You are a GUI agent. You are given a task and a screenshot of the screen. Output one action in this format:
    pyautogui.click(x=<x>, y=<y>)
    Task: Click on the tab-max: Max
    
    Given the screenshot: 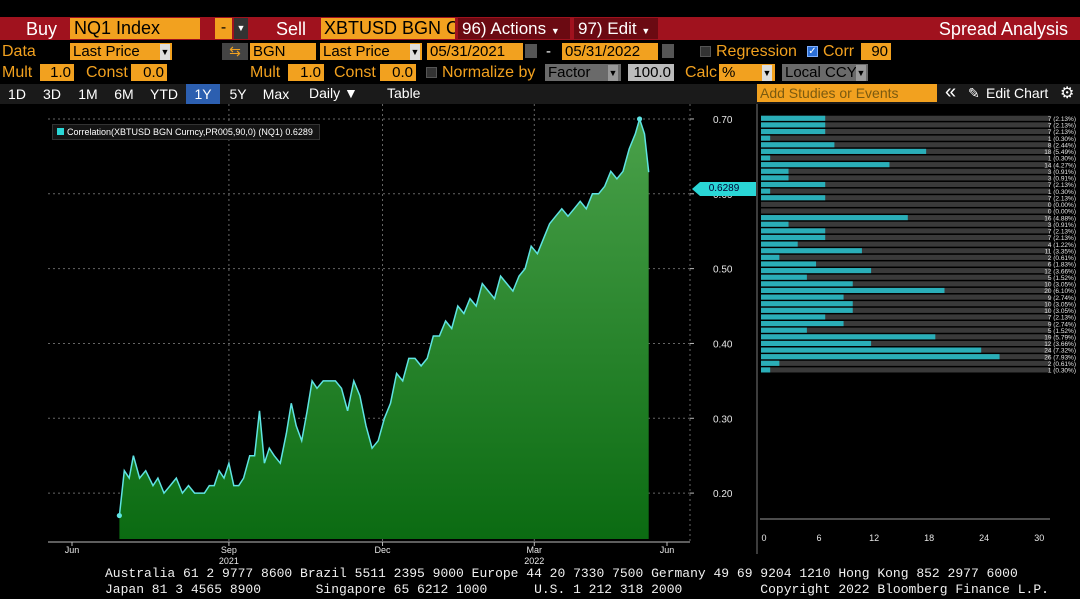 What is the action you would take?
    pyautogui.click(x=276, y=94)
    